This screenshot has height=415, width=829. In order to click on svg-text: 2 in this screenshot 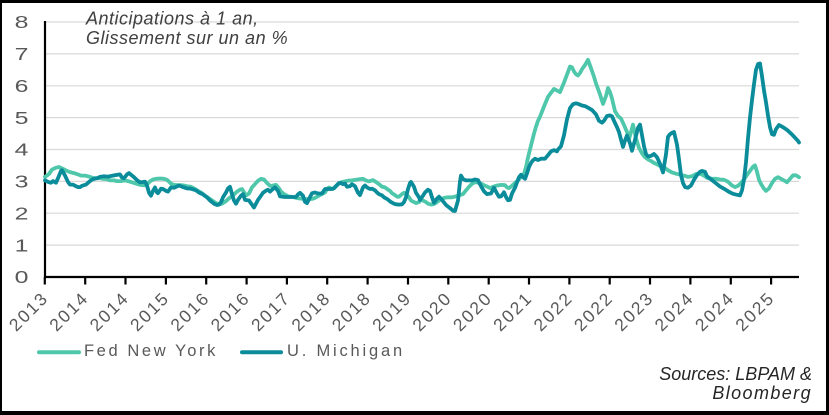, I will do `click(22, 214)`.